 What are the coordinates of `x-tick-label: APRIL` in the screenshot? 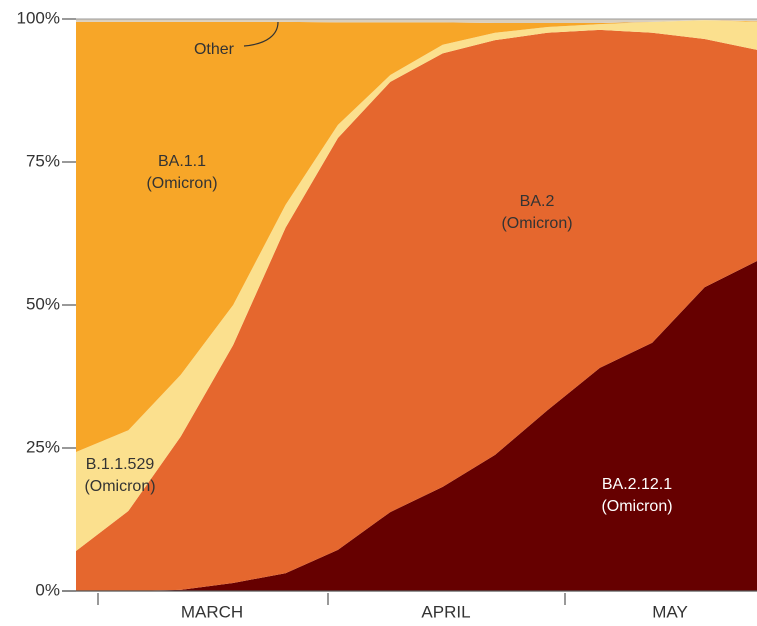 It's located at (445, 611).